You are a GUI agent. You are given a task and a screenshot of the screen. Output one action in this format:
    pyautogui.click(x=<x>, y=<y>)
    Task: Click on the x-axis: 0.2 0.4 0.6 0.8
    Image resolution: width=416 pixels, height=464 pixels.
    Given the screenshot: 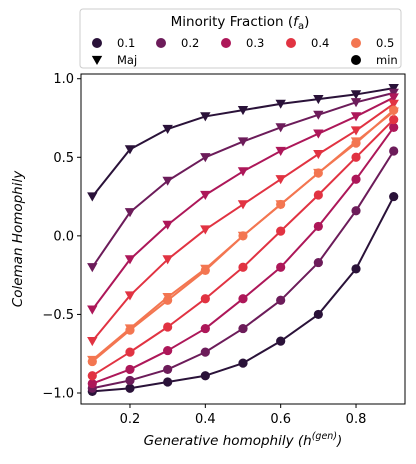 What is the action you would take?
    pyautogui.click(x=243, y=415)
    